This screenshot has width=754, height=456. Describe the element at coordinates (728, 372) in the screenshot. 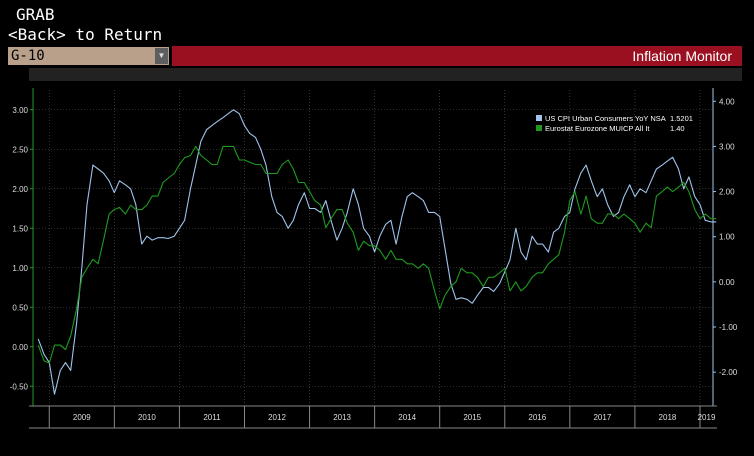

I see `right-axis-tick-label: -2.00` at that location.